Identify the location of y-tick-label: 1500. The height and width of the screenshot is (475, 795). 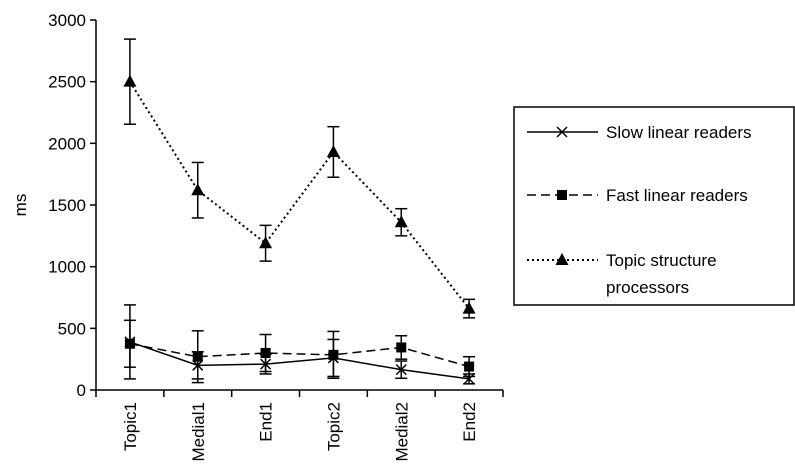
(67, 205).